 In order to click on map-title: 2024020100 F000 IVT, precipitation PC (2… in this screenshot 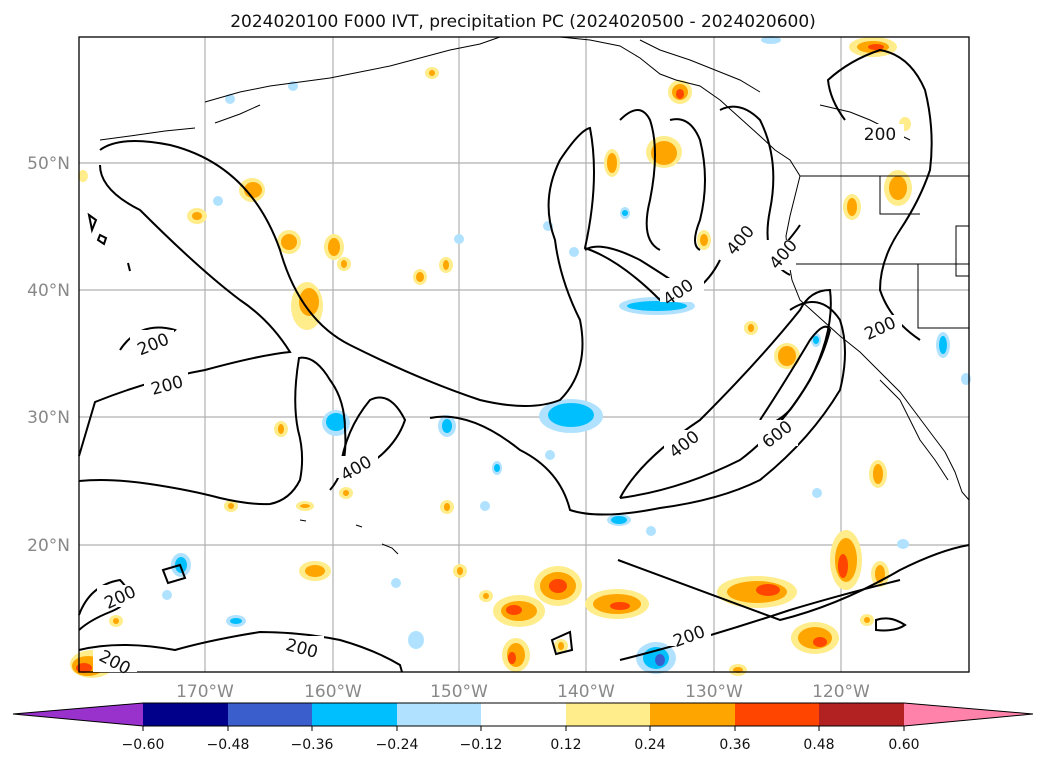, I will do `click(523, 22)`.